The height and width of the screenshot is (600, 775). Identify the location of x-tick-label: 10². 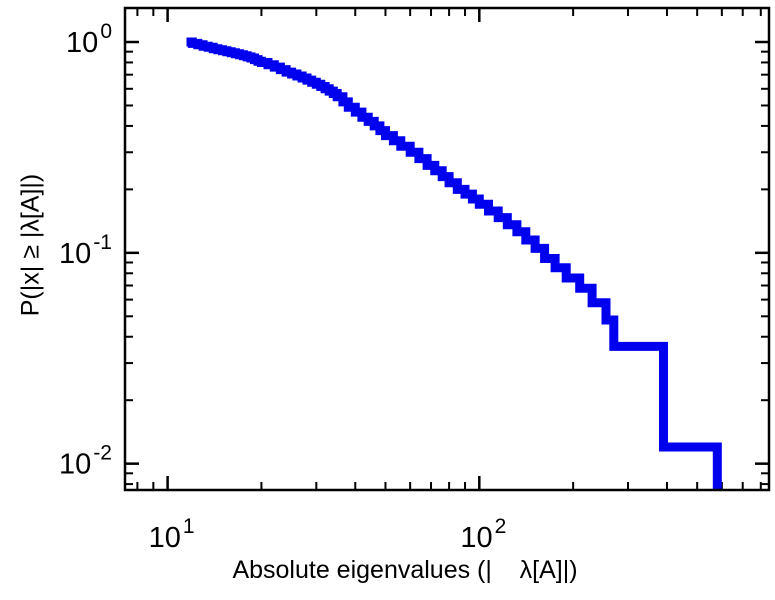
(483, 534).